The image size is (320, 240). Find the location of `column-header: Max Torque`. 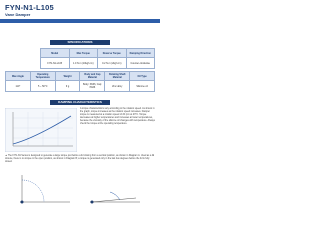

column-header: Max Torque is located at coordinates (83, 53).